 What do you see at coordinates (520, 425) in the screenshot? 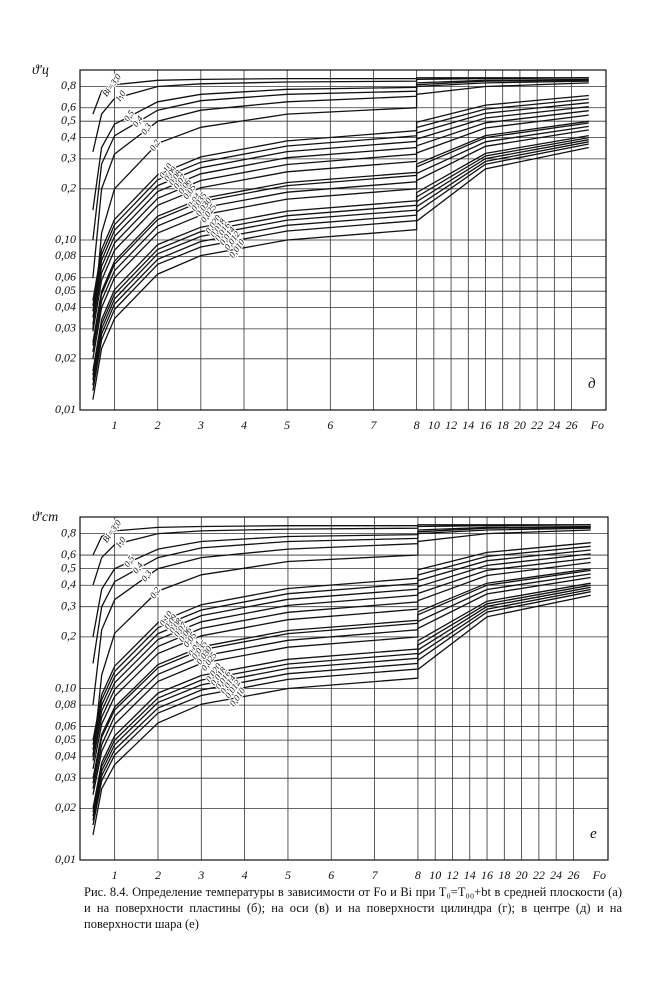
I see `x-tick-label: 20` at bounding box center [520, 425].